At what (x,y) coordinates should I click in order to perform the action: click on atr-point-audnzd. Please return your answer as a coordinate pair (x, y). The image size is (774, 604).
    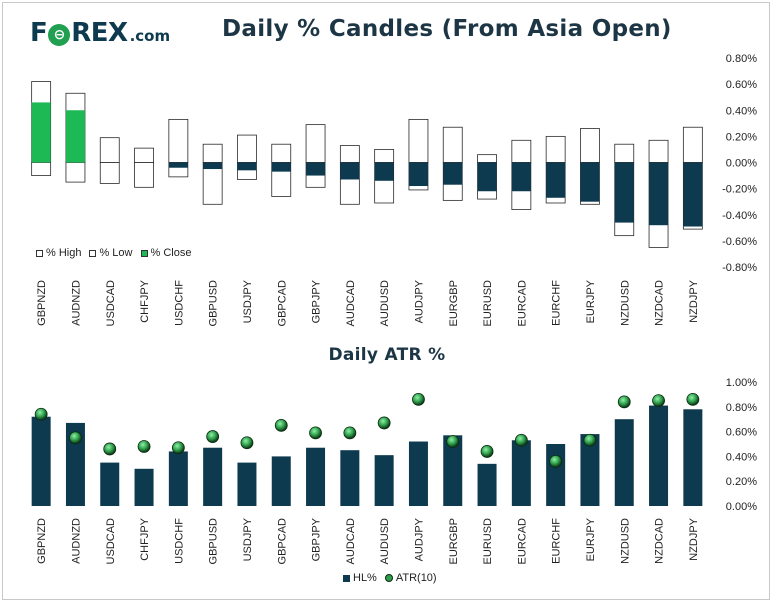
    Looking at the image, I should click on (75, 438).